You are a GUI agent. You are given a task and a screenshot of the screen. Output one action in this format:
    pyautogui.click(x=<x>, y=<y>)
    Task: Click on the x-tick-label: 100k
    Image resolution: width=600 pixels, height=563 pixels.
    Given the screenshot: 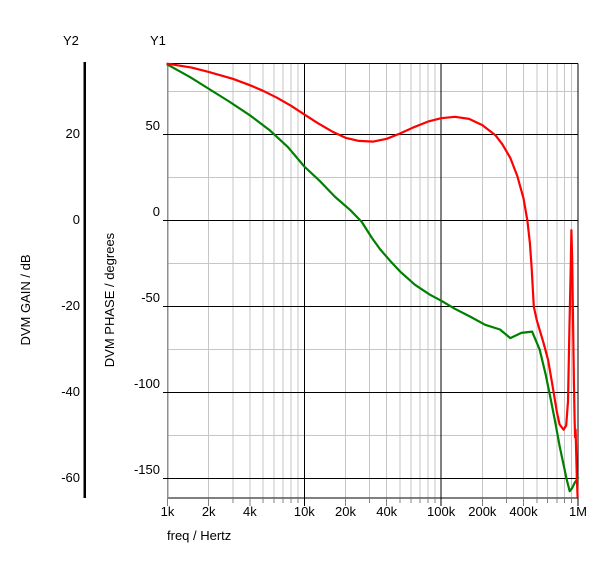 What is the action you would take?
    pyautogui.click(x=441, y=511)
    